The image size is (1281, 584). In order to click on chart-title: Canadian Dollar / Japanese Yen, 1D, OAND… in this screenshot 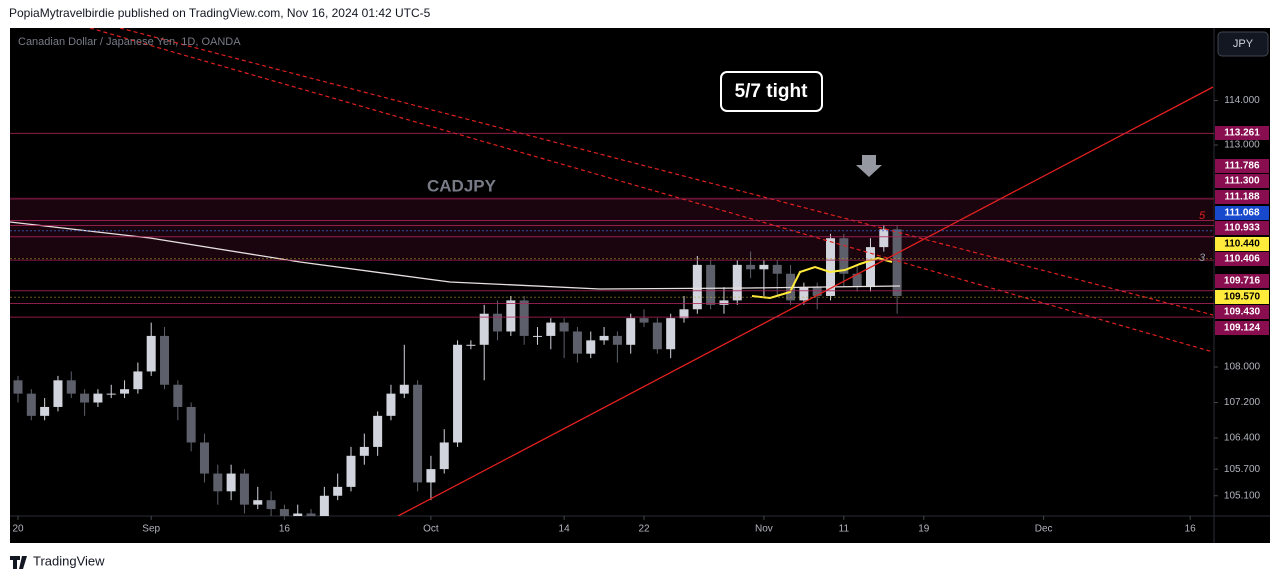, I will do `click(129, 42)`.